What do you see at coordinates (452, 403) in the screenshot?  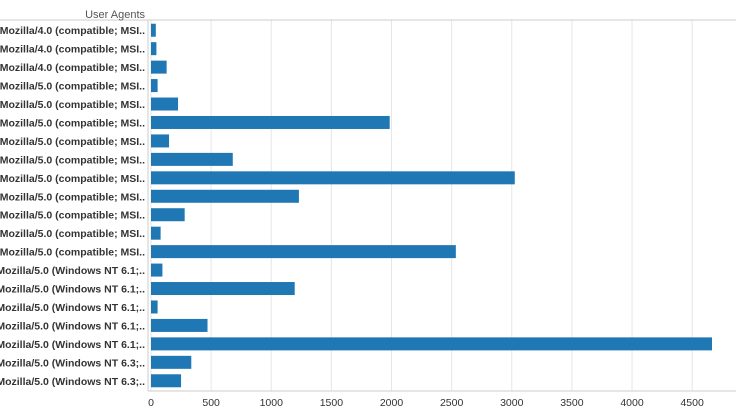 I see `x-tick-label: 2500` at bounding box center [452, 403].